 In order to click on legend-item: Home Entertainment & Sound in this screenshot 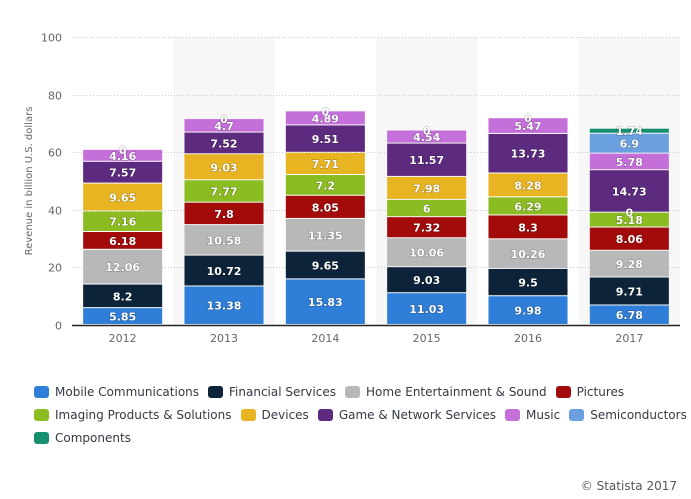, I will do `click(445, 392)`.